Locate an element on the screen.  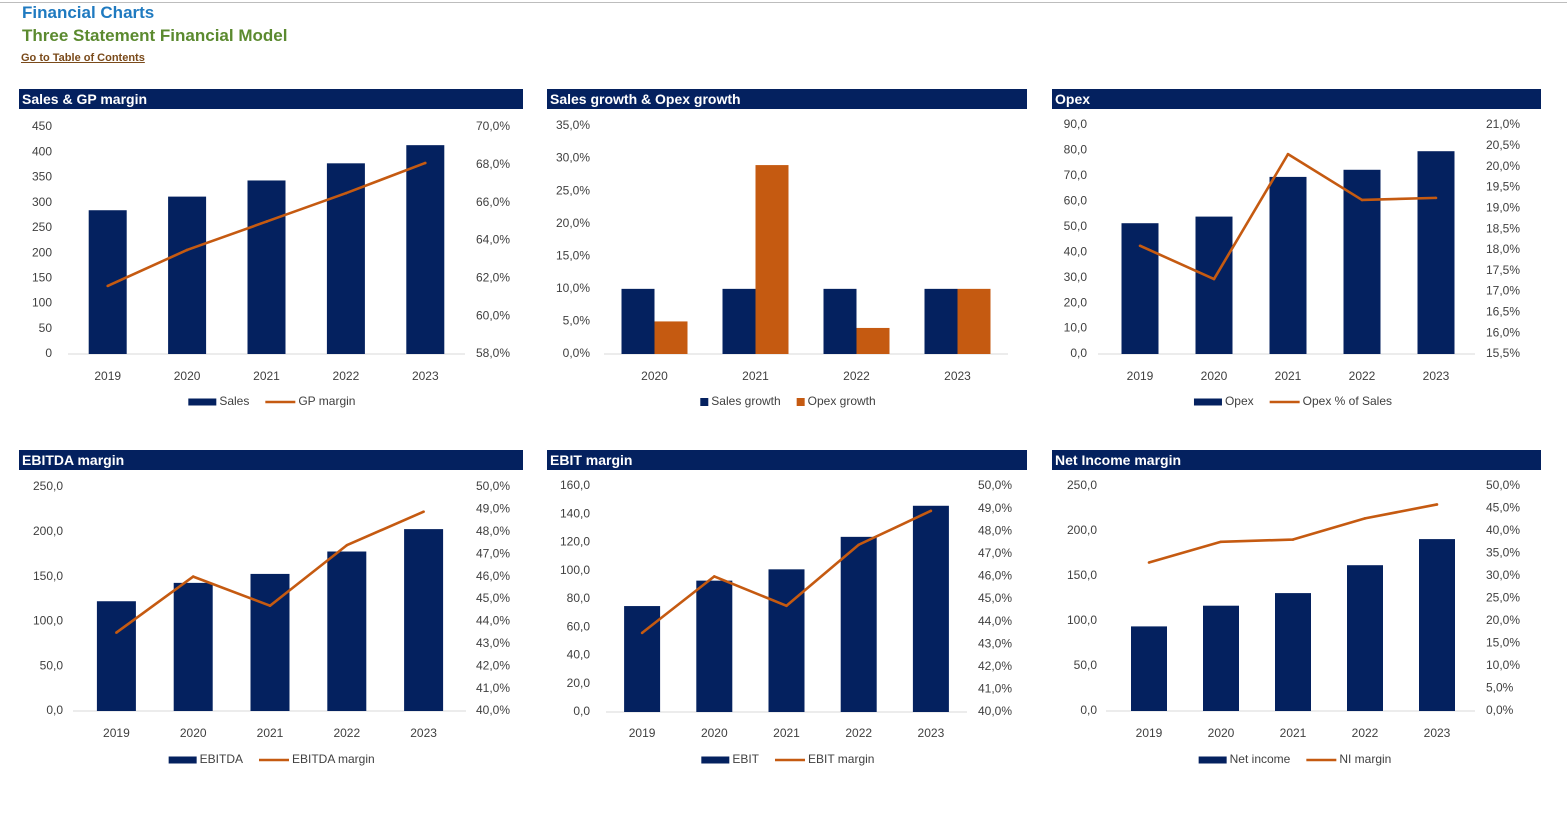
y-right-tick-label: 16,5% is located at coordinates (1503, 312).